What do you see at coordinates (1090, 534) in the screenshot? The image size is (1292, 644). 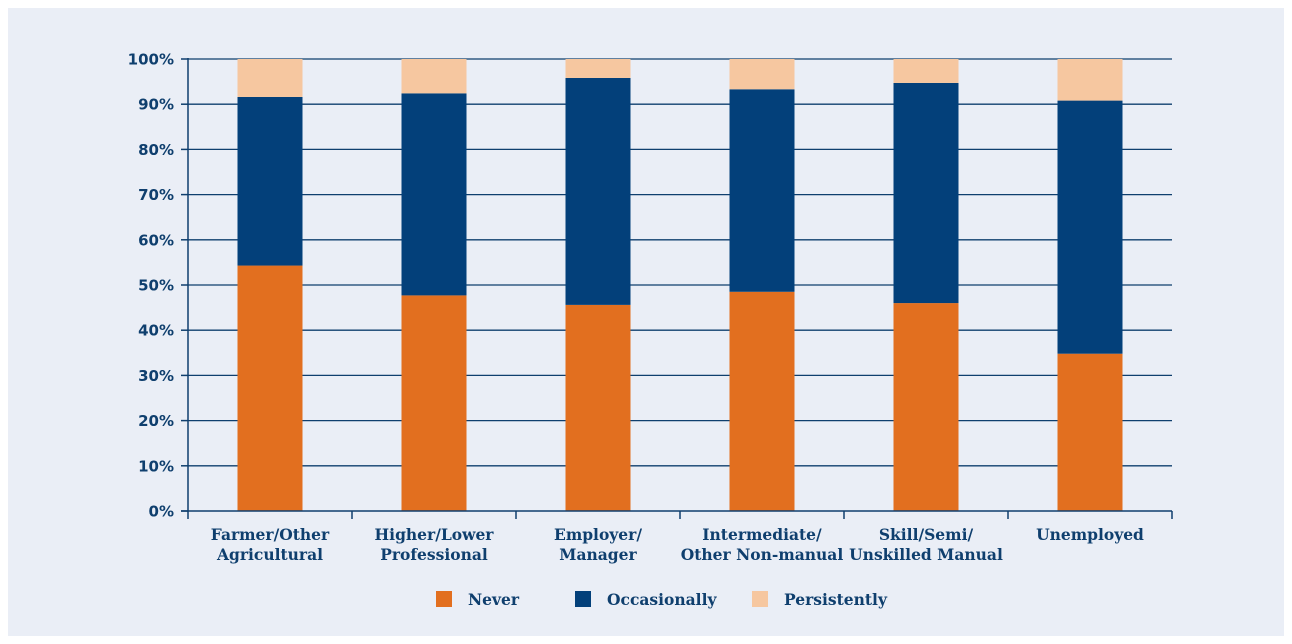 I see `x-category-label: Unemployed` at bounding box center [1090, 534].